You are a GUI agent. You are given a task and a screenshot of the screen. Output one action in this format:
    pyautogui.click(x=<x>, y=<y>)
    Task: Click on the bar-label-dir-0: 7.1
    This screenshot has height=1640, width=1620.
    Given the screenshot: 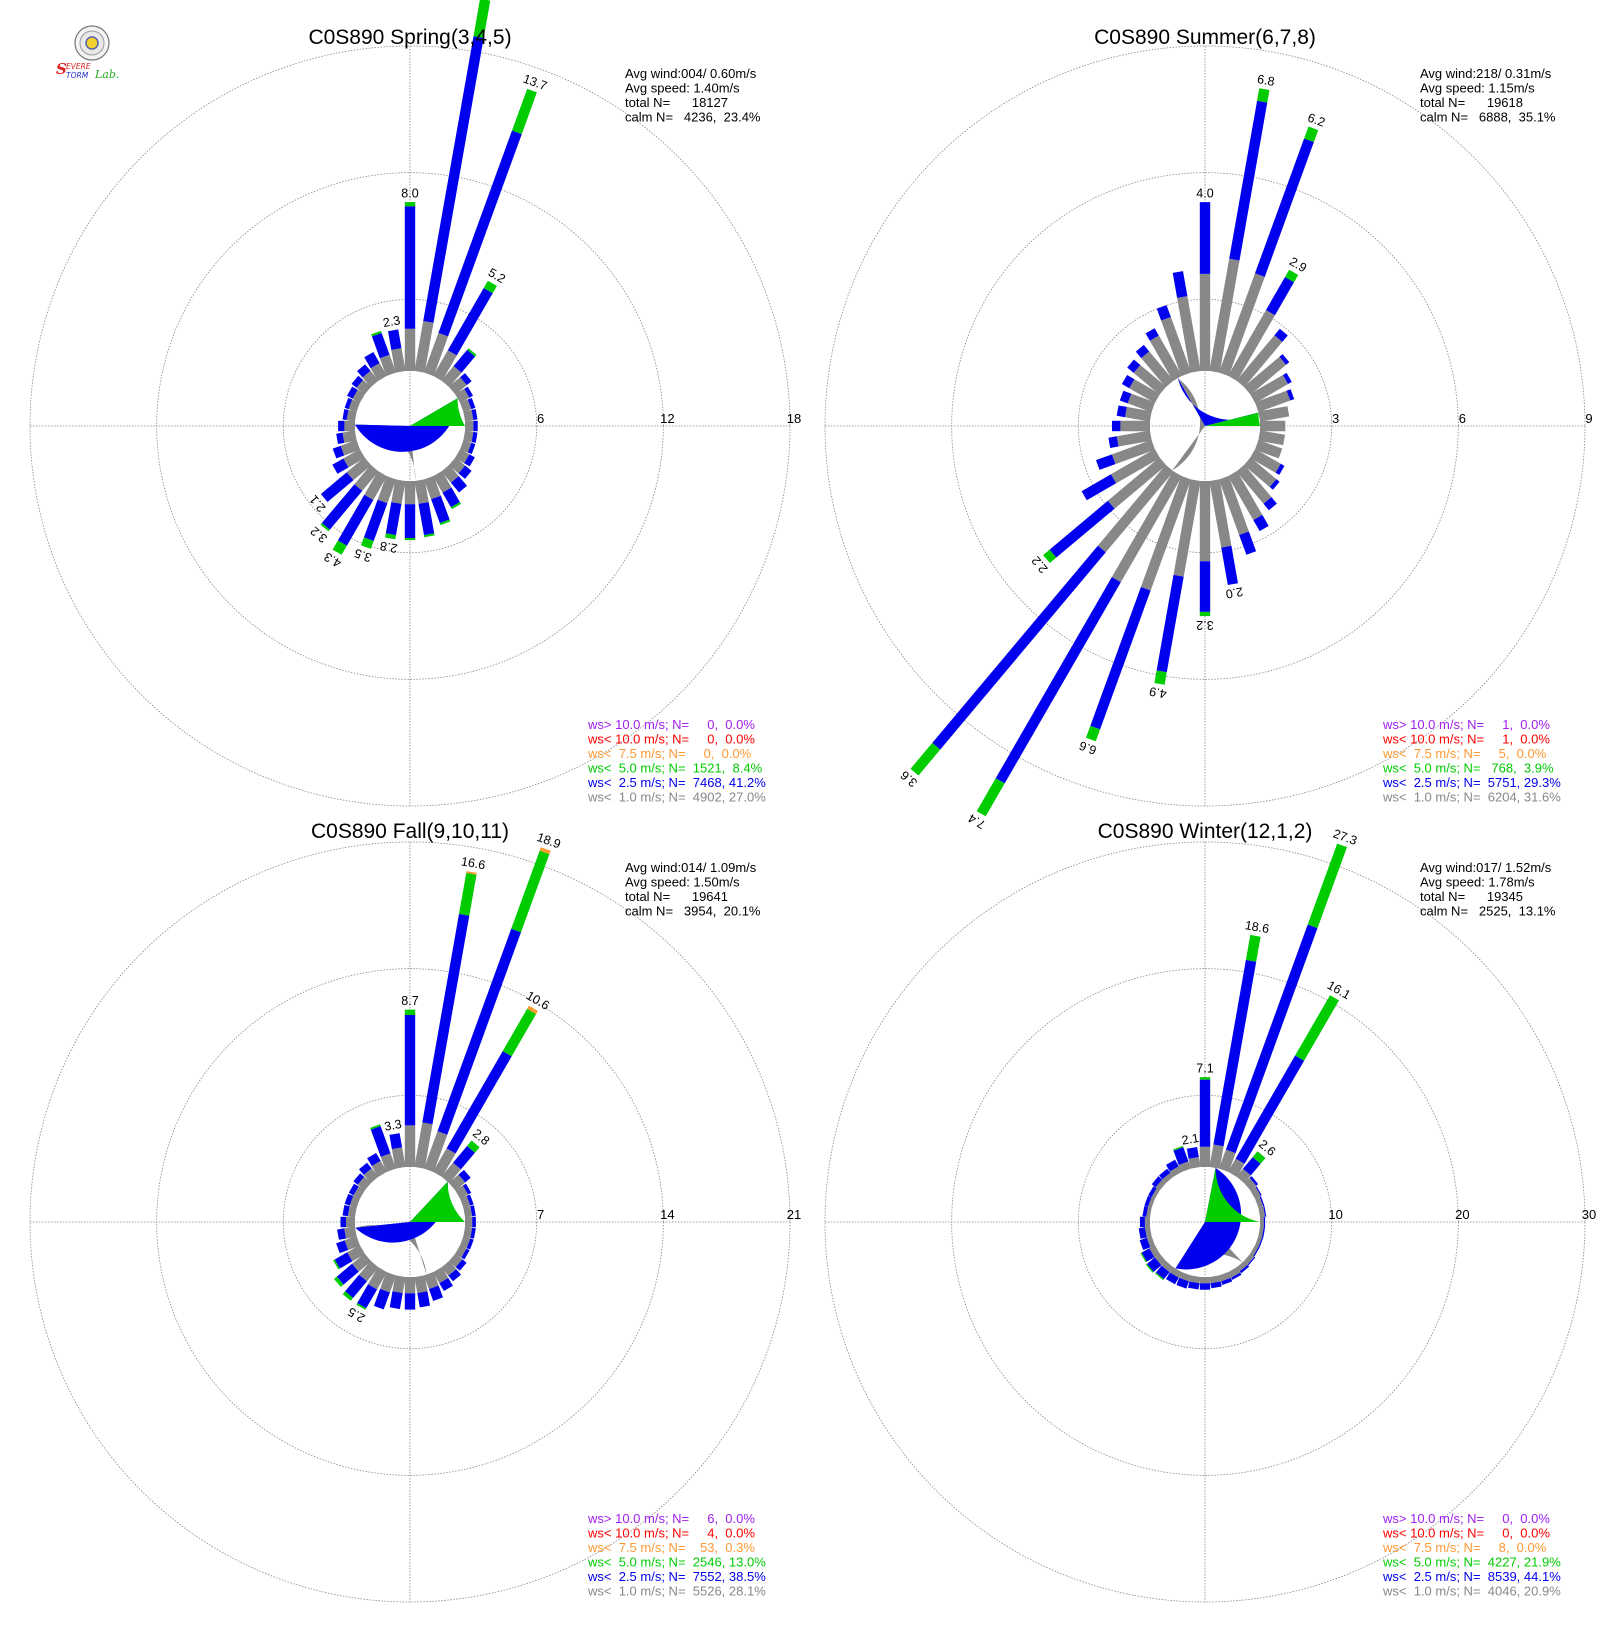 What is the action you would take?
    pyautogui.click(x=1204, y=1068)
    